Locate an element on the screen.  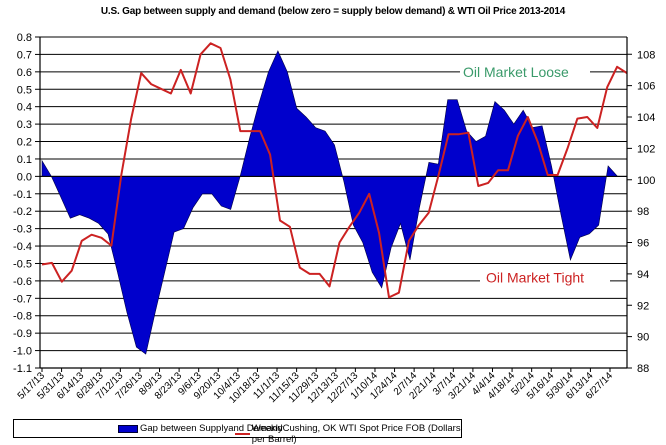
legend-swatch-area is located at coordinates (128, 428).